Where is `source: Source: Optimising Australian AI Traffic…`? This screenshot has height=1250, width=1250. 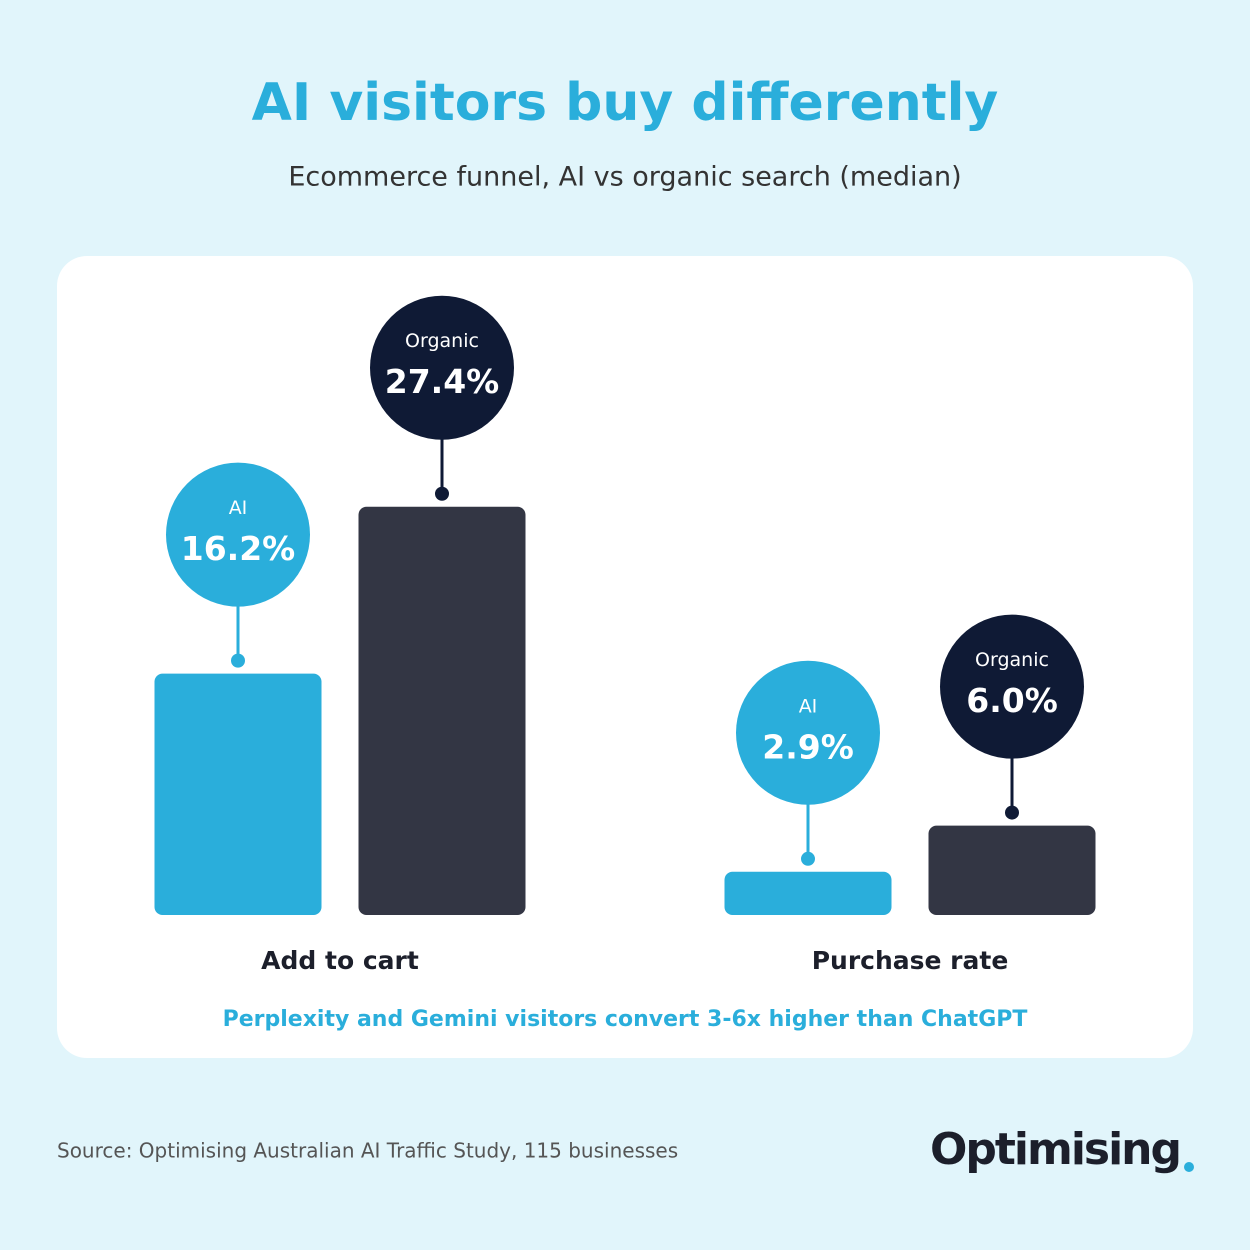
source: Source: Optimising Australian AI Traffic… is located at coordinates (367, 1151).